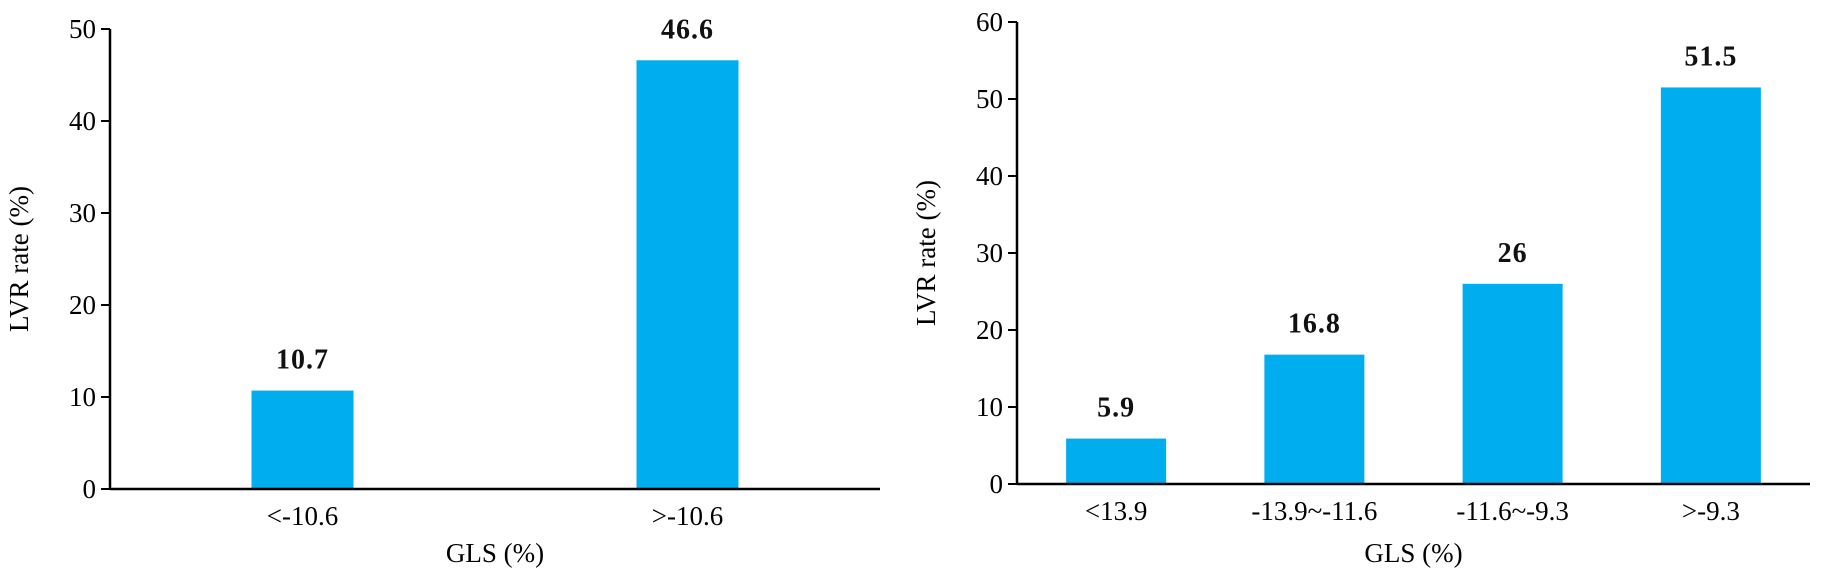 The width and height of the screenshot is (1821, 573). Describe the element at coordinates (687, 516) in the screenshot. I see `x-tick-label-1: >-10.6` at that location.